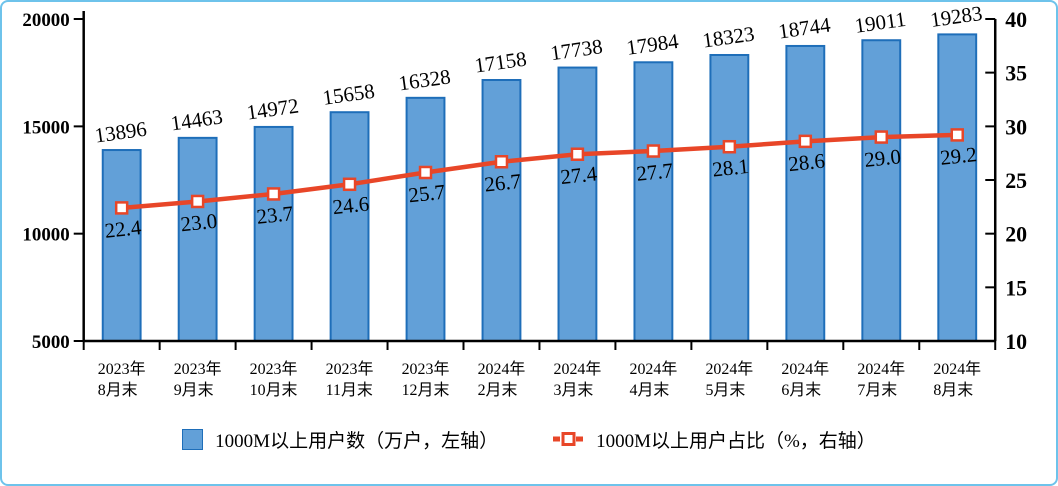 The width and height of the screenshot is (1058, 486). I want to click on left-axis-tick-label: 20000, so click(45, 20).